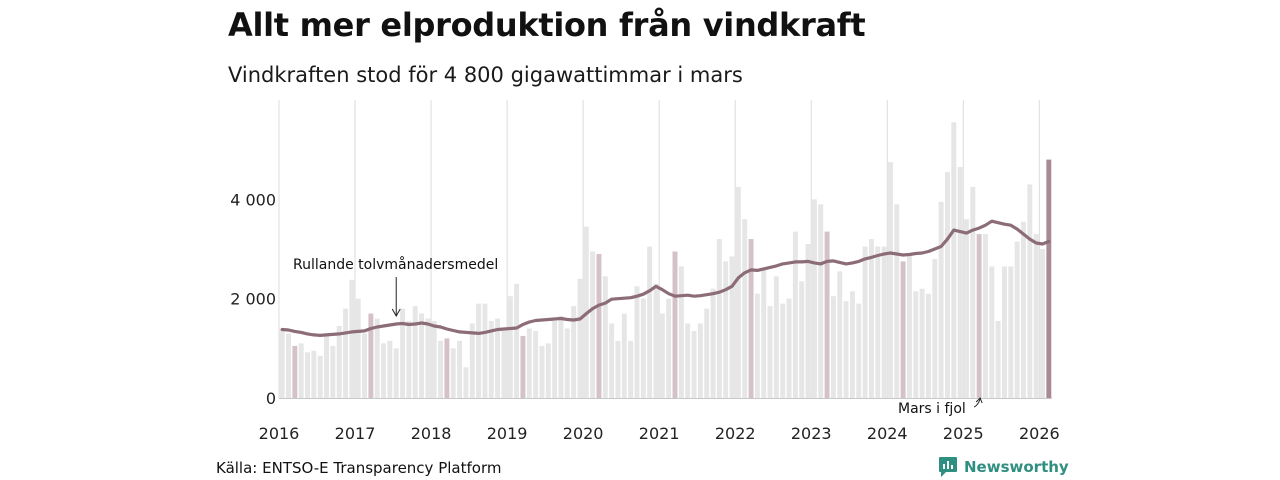 This screenshot has height=480, width=1280. Describe the element at coordinates (932, 409) in the screenshot. I see `annotation-last-march: Mars i fjol` at that location.